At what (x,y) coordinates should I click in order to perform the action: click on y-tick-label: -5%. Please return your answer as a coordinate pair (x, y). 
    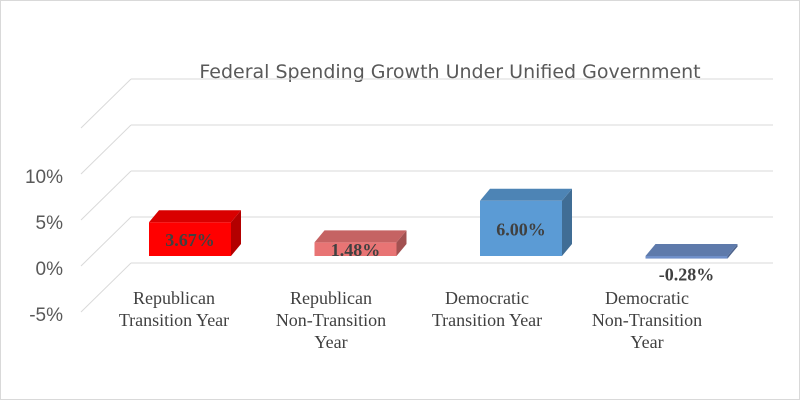
    Looking at the image, I should click on (46, 315).